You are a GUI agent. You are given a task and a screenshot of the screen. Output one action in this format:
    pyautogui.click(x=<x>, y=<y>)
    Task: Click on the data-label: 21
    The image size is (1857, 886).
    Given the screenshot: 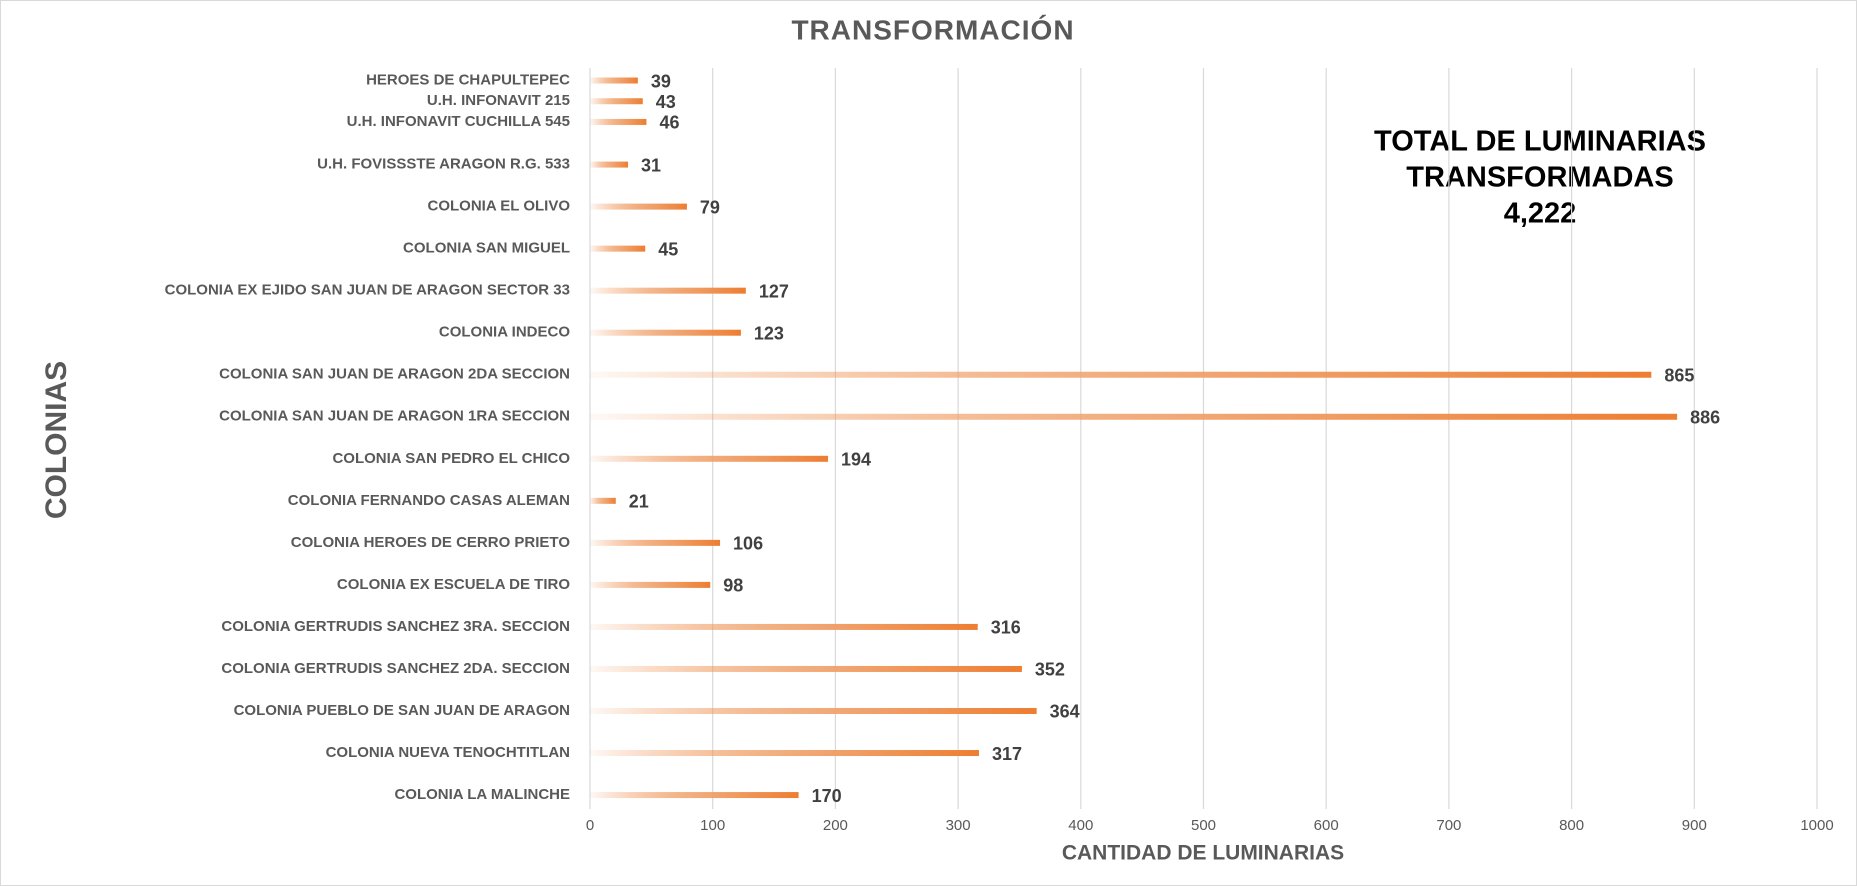 What is the action you would take?
    pyautogui.click(x=639, y=502)
    